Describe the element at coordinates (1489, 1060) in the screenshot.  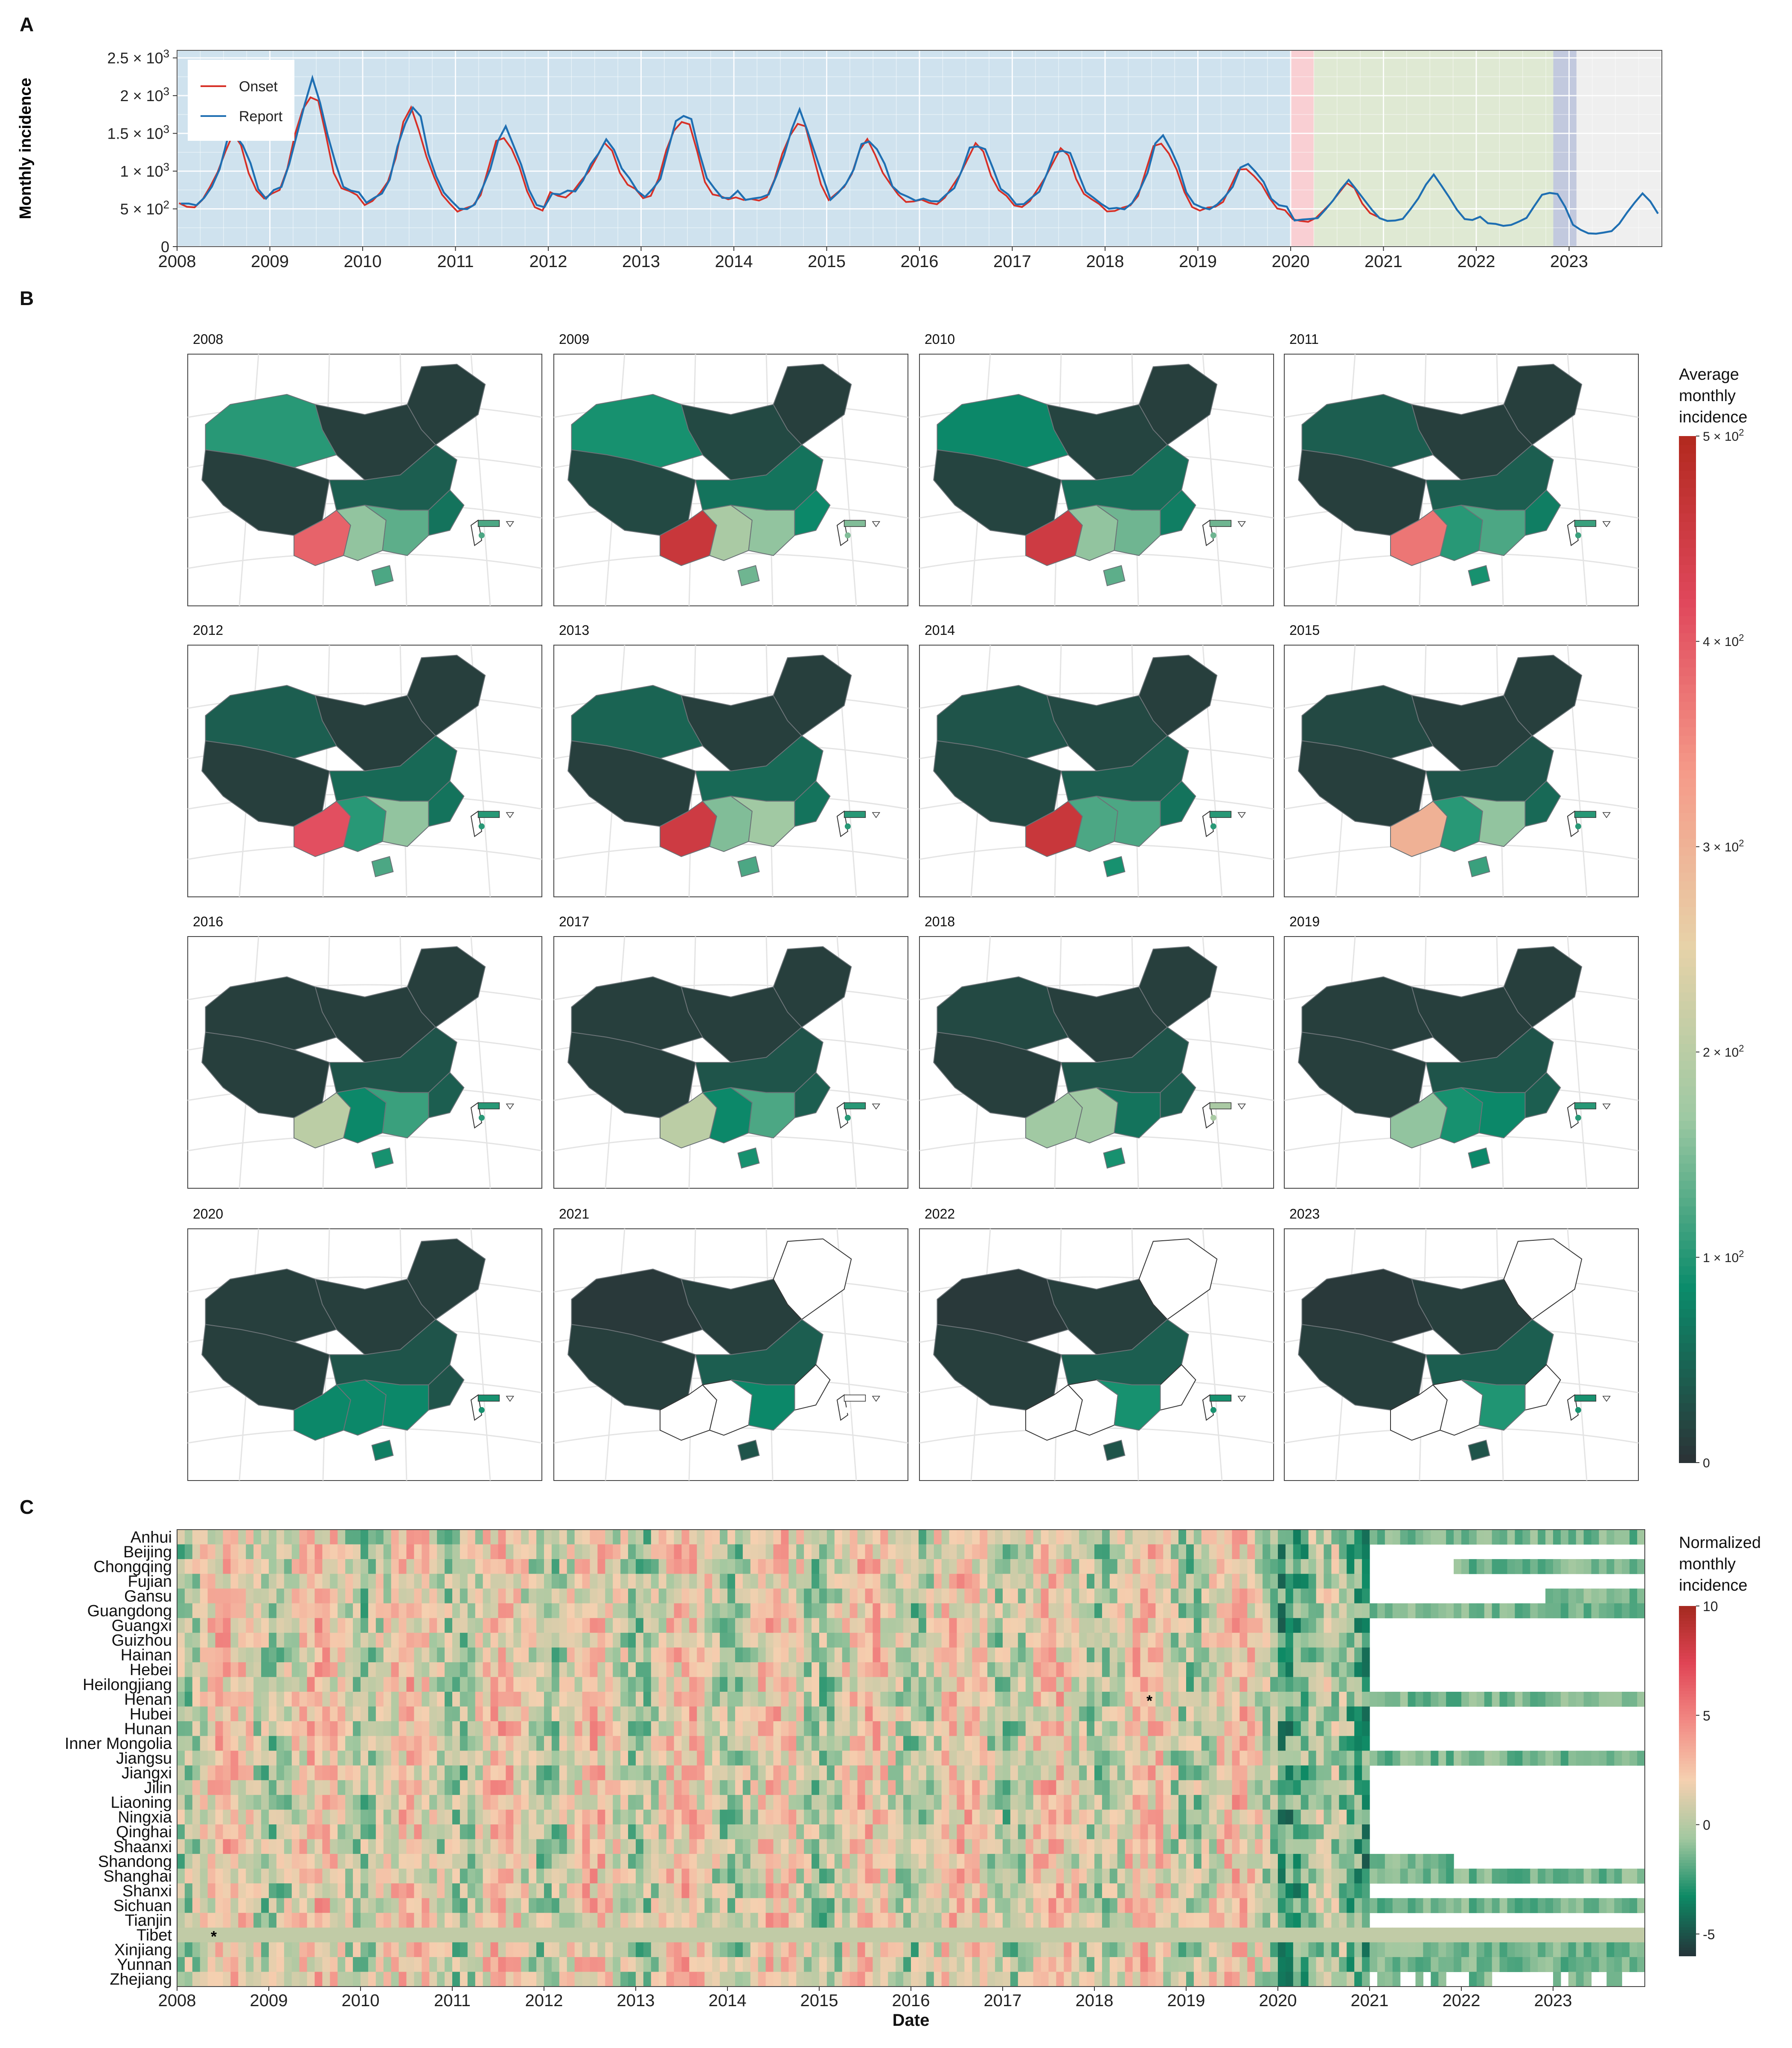
I see `region-central` at that location.